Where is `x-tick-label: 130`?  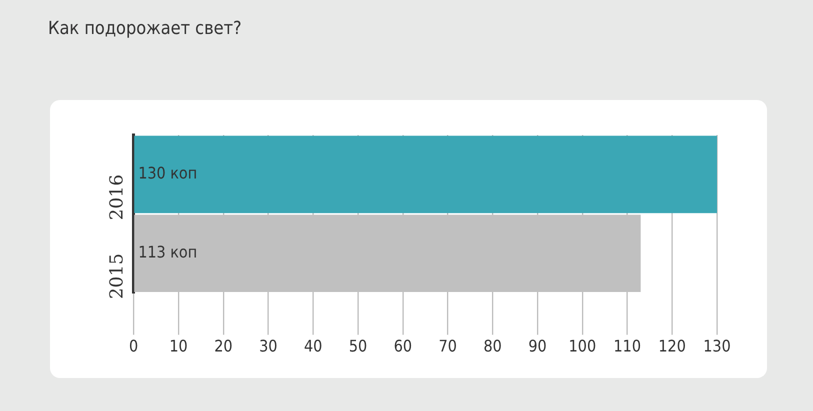 x-tick-label: 130 is located at coordinates (717, 346).